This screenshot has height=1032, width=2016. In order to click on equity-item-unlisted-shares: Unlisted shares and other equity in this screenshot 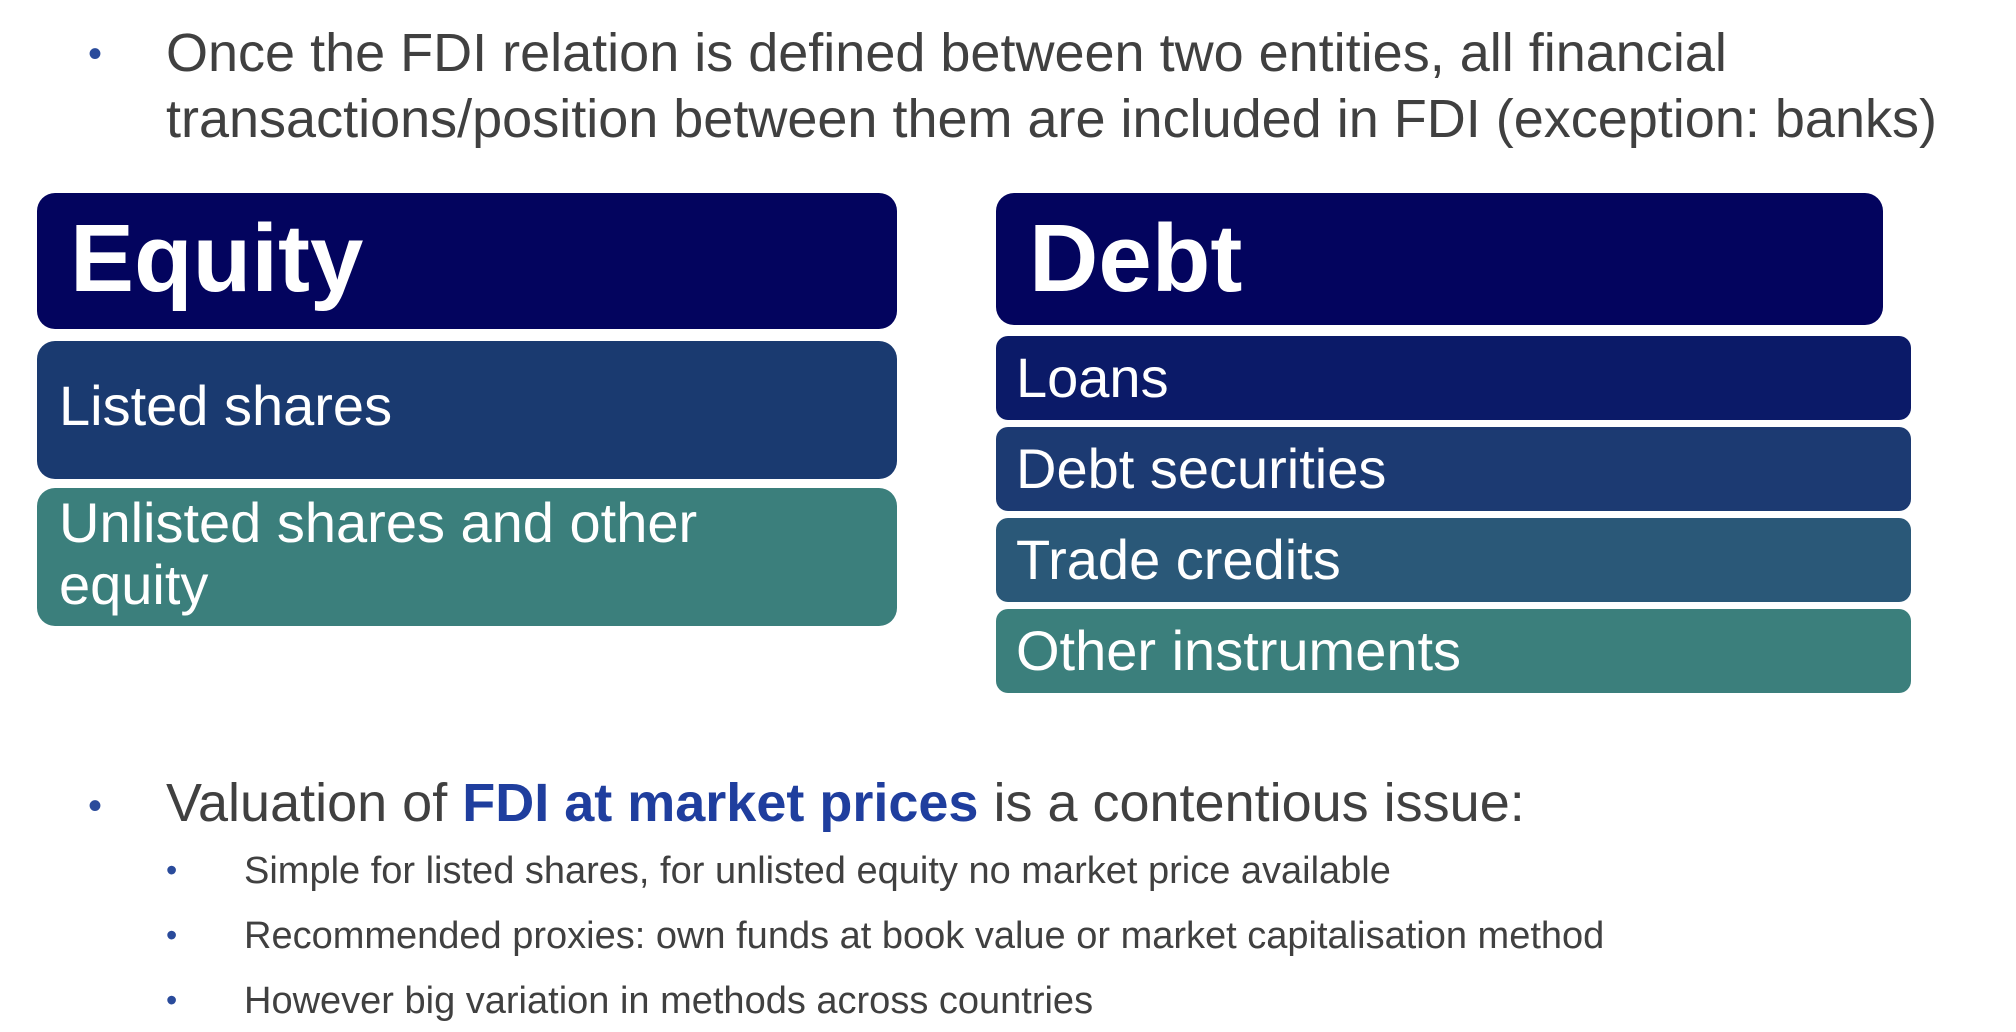, I will do `click(467, 557)`.